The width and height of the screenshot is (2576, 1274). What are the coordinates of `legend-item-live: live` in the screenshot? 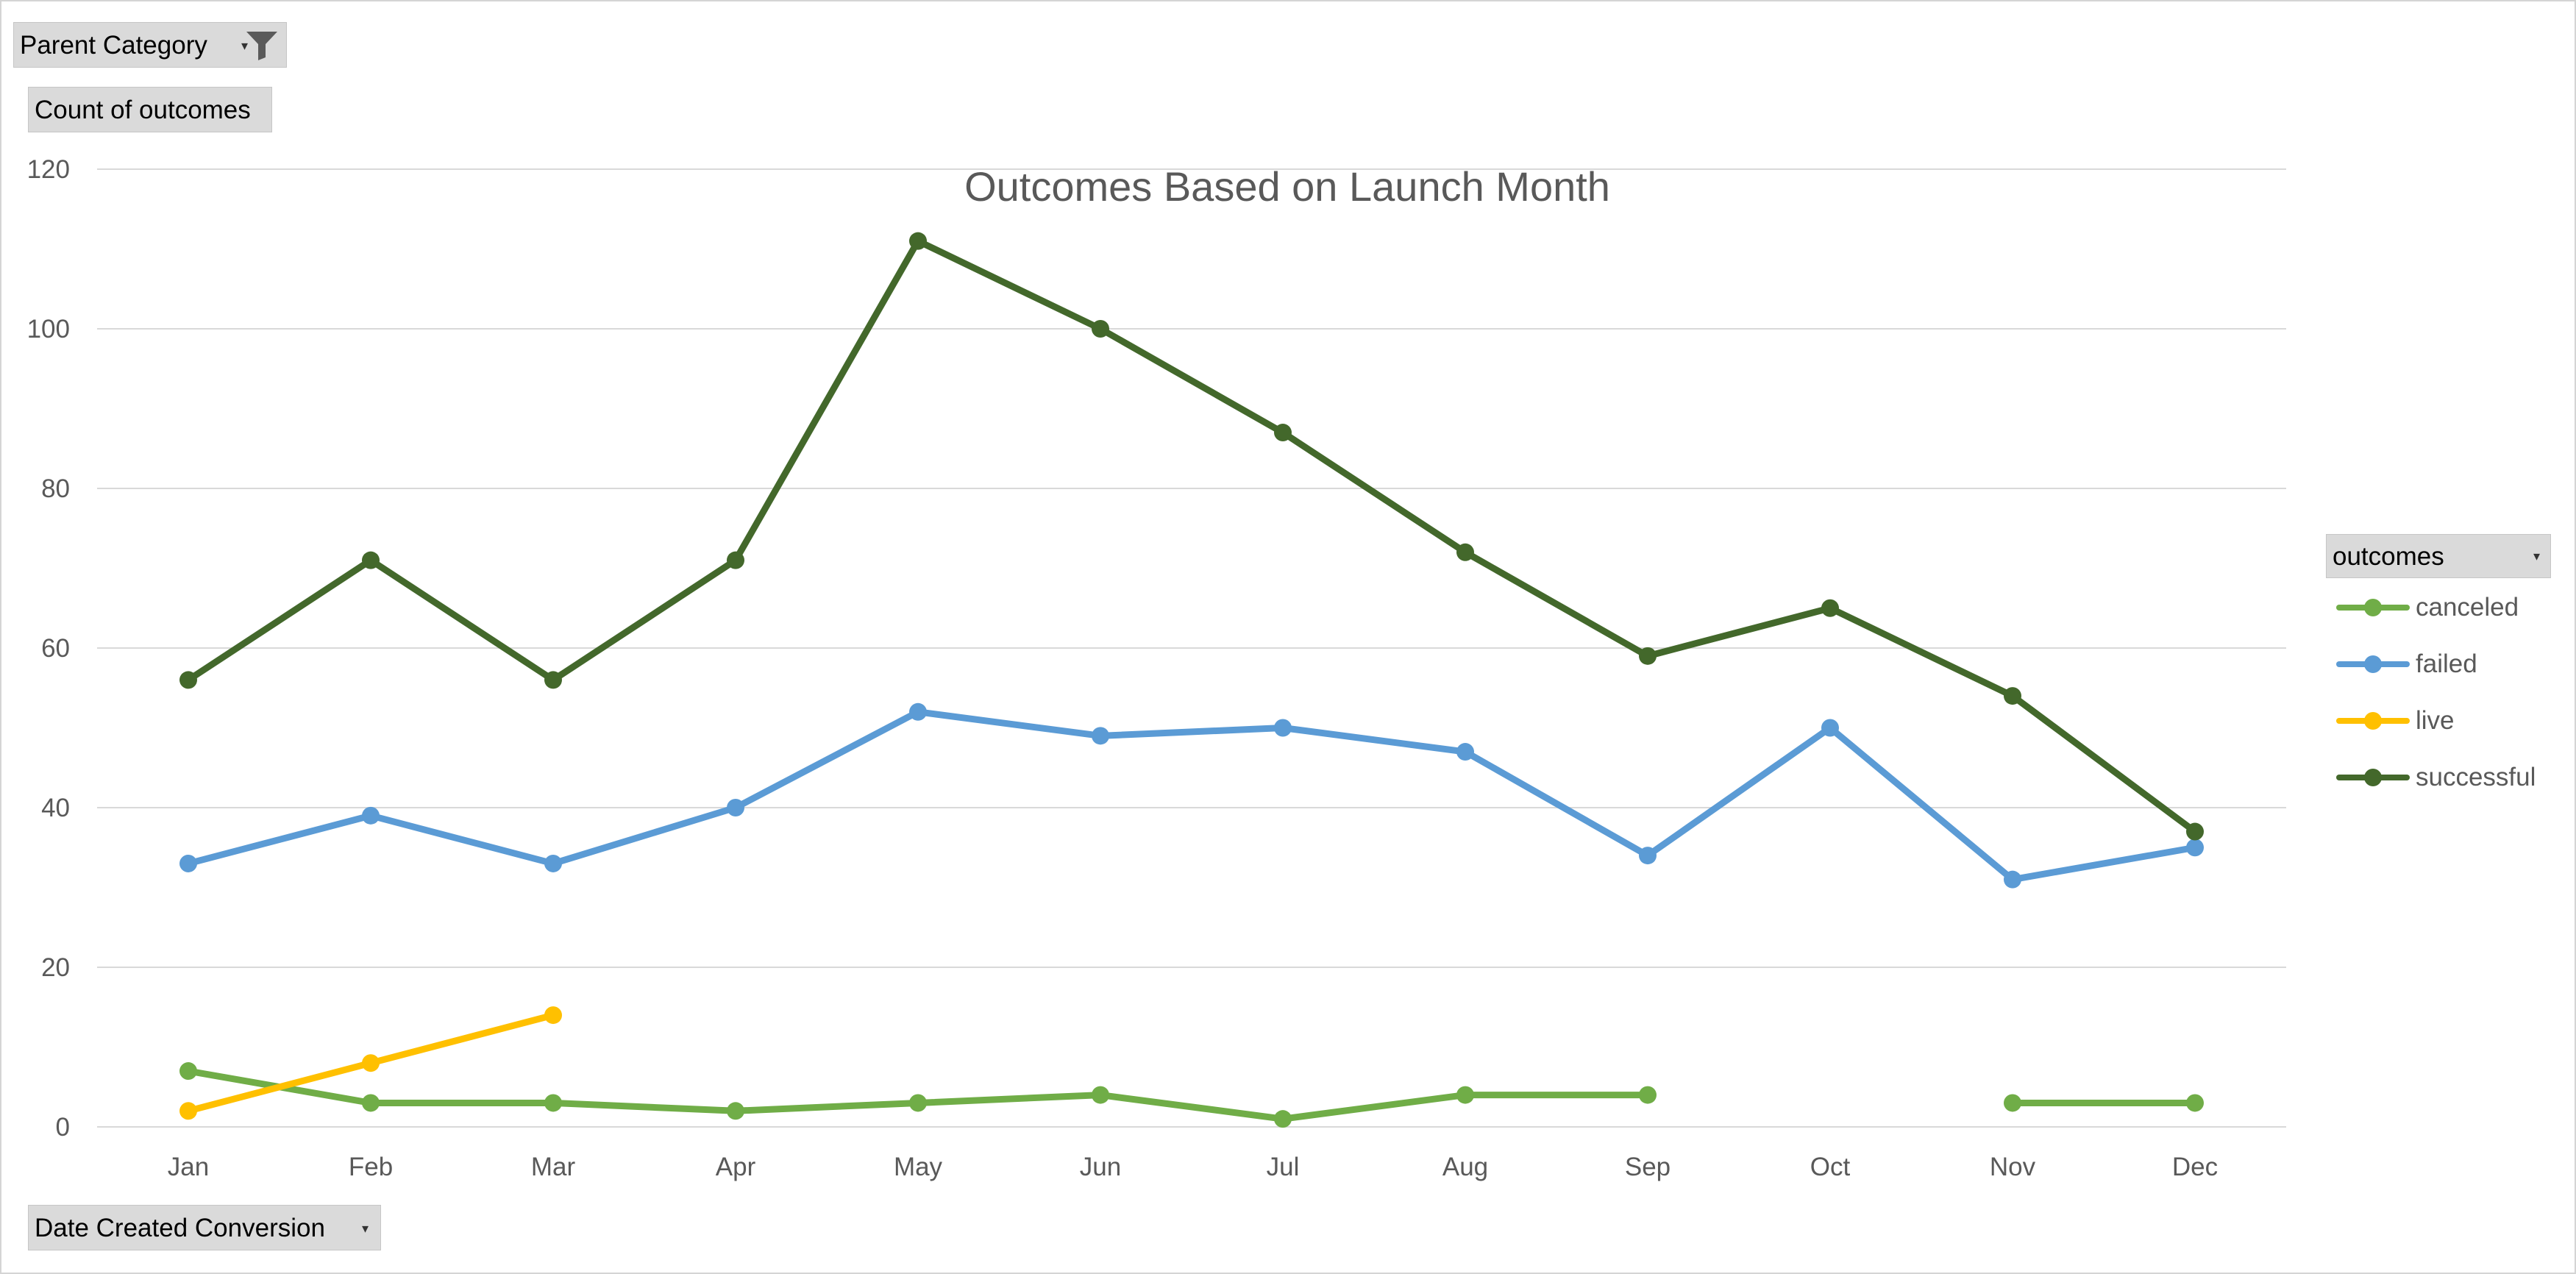 It's located at (2395, 721).